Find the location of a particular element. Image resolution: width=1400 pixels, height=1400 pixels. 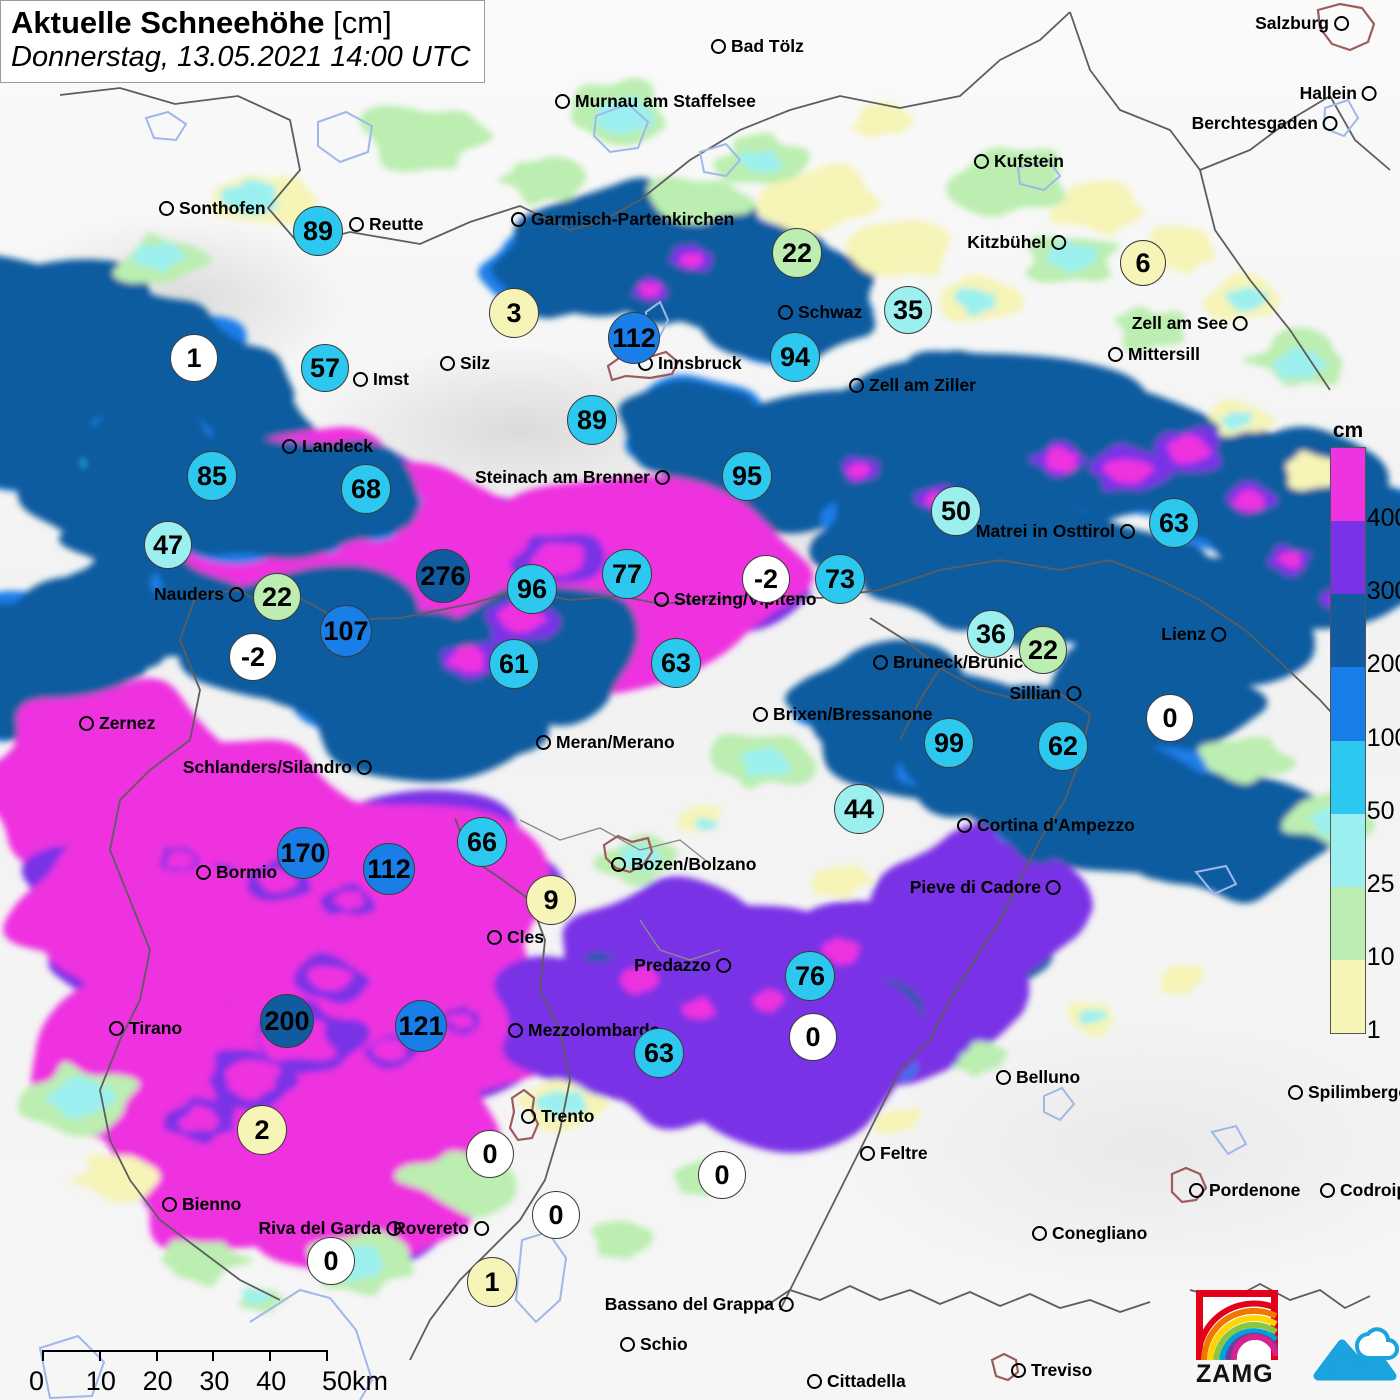

station-value-marker: 99 is located at coordinates (949, 743).